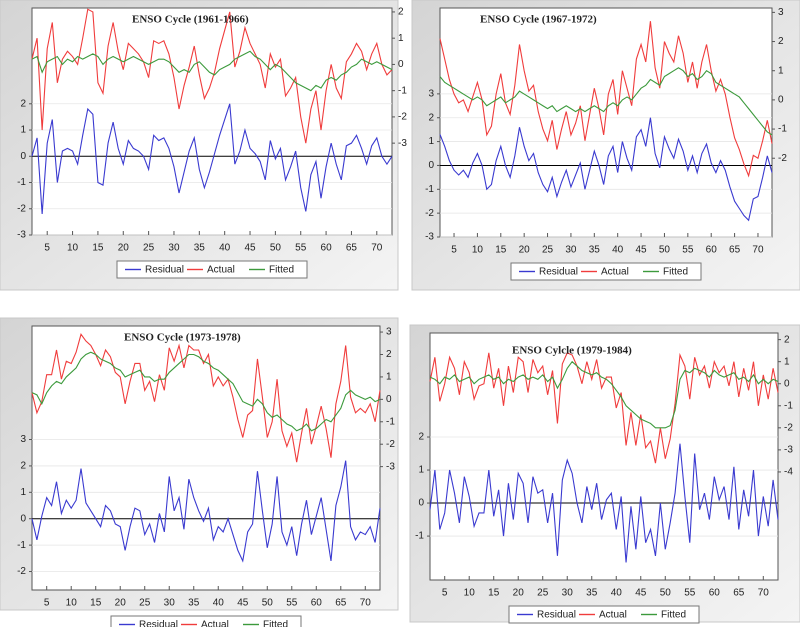  I want to click on chart-title: ENSO Cycle (1961-1966), so click(190, 20).